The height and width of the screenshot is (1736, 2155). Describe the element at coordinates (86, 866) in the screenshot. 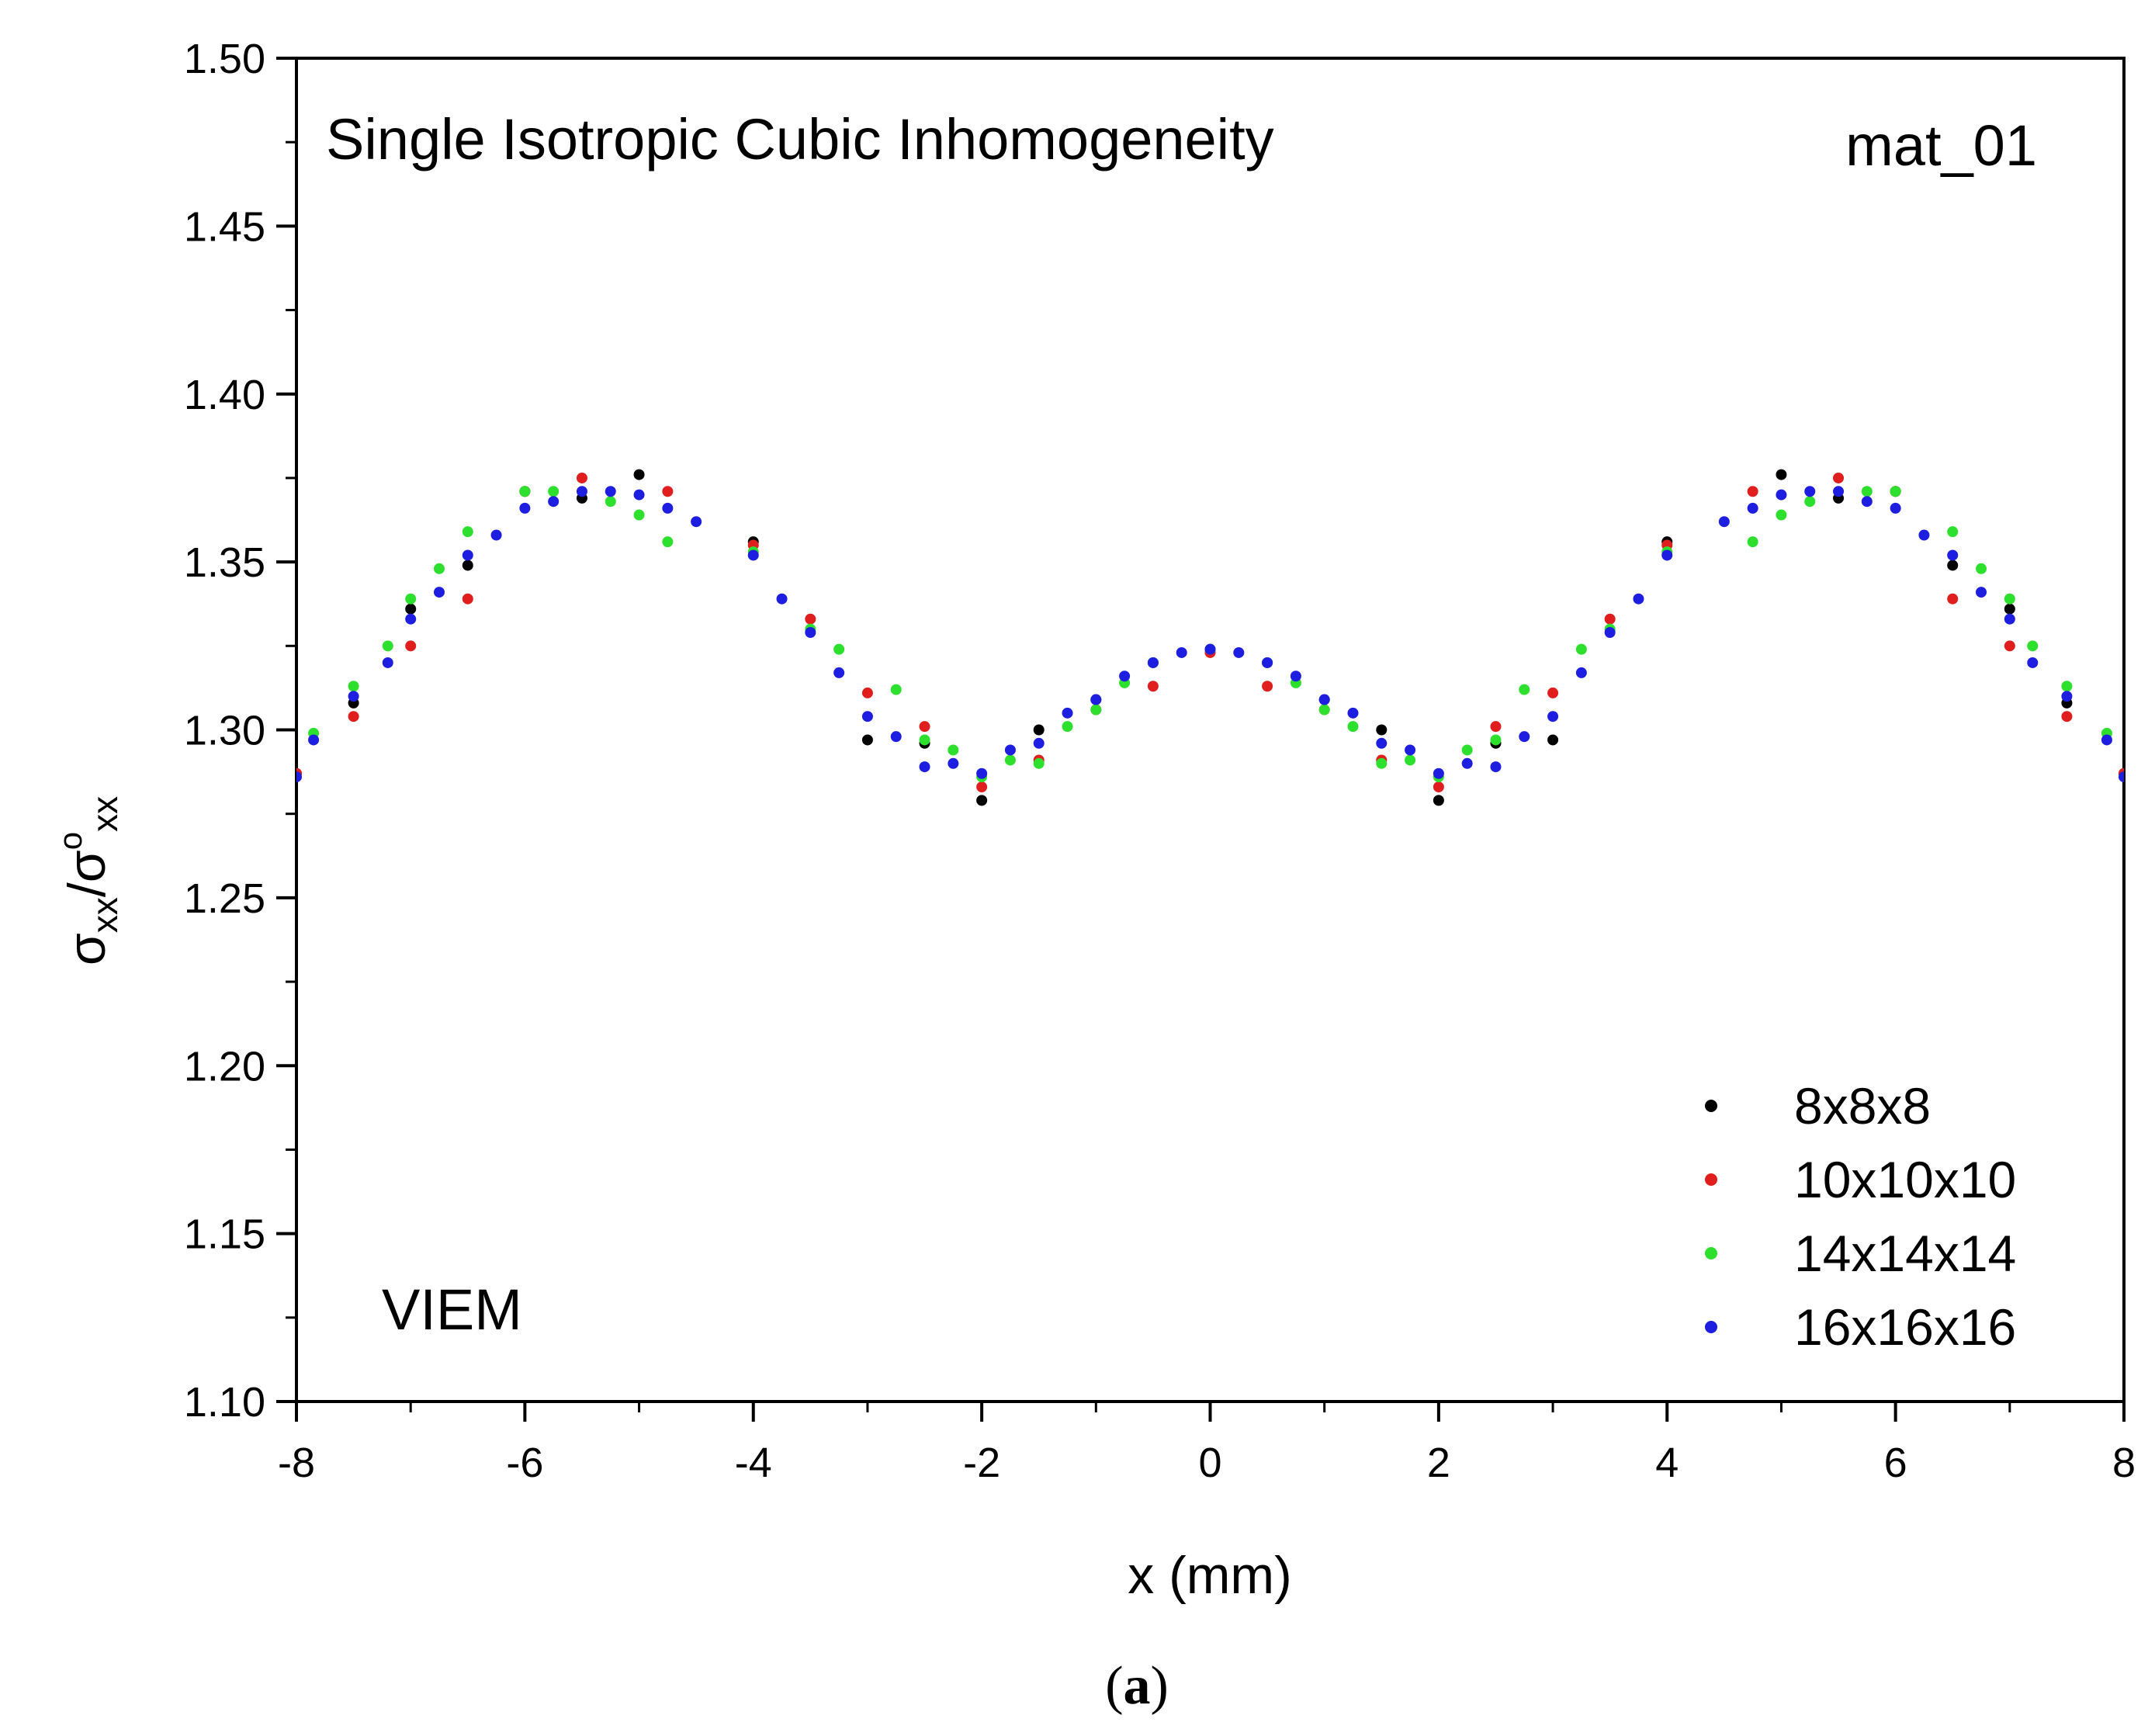

I see `y-title-sigma-2: σ` at that location.